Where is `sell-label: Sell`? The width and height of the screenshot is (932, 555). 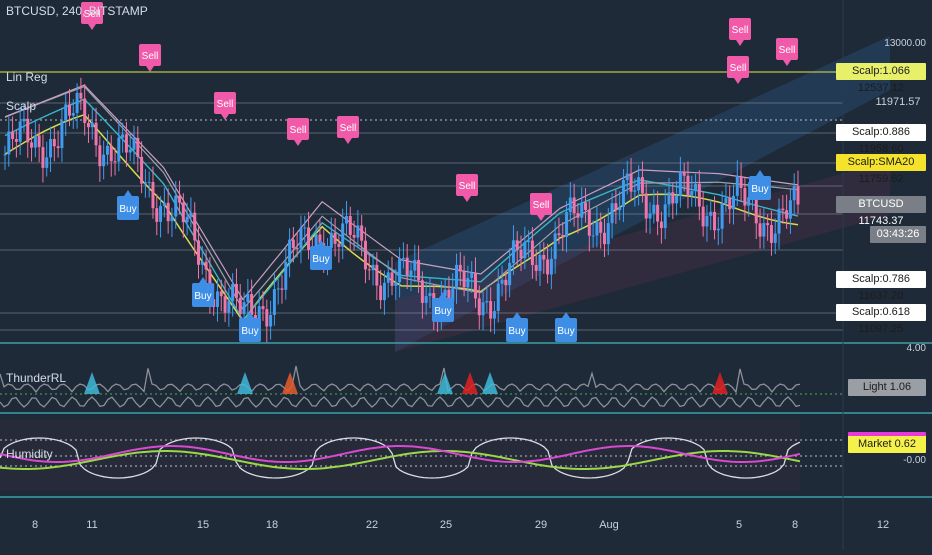 sell-label: Sell is located at coordinates (740, 30).